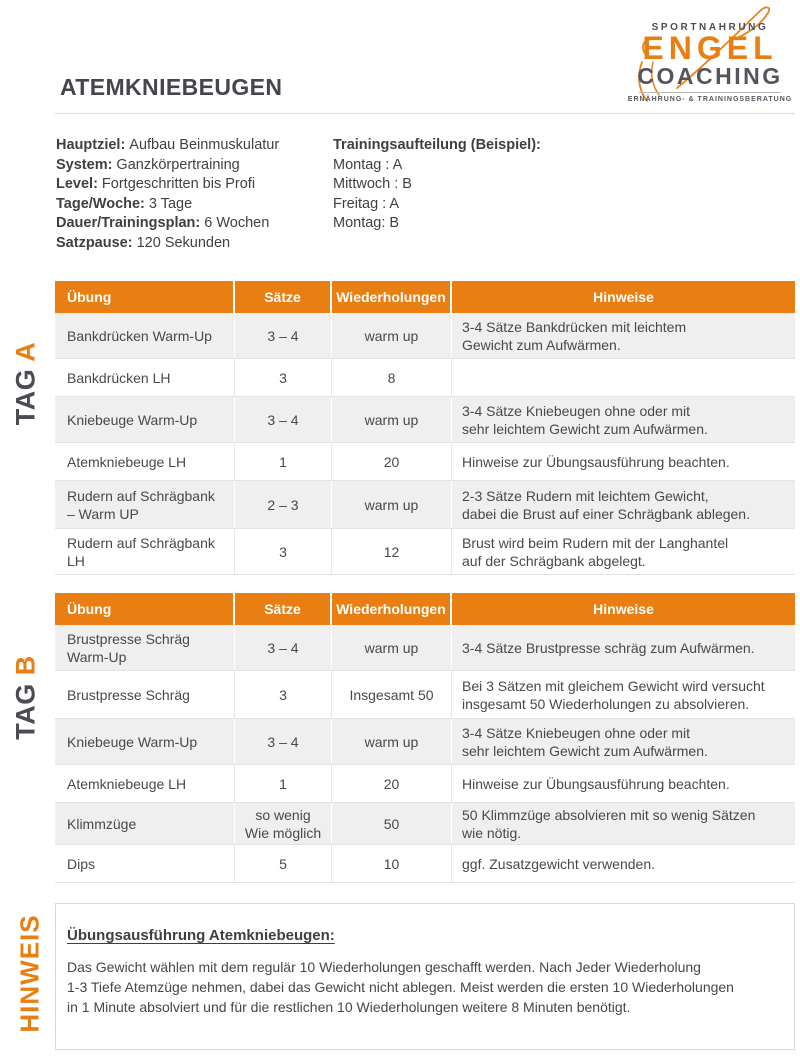 This screenshot has height=1058, width=800. Describe the element at coordinates (558, 863) in the screenshot. I see `notes-text: ggf. Zusatzgewicht verwenden.` at that location.